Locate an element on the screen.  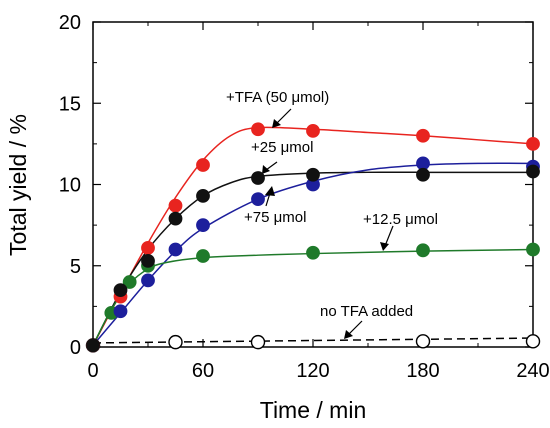
arrow-tfa50 is located at coordinates (283, 116).